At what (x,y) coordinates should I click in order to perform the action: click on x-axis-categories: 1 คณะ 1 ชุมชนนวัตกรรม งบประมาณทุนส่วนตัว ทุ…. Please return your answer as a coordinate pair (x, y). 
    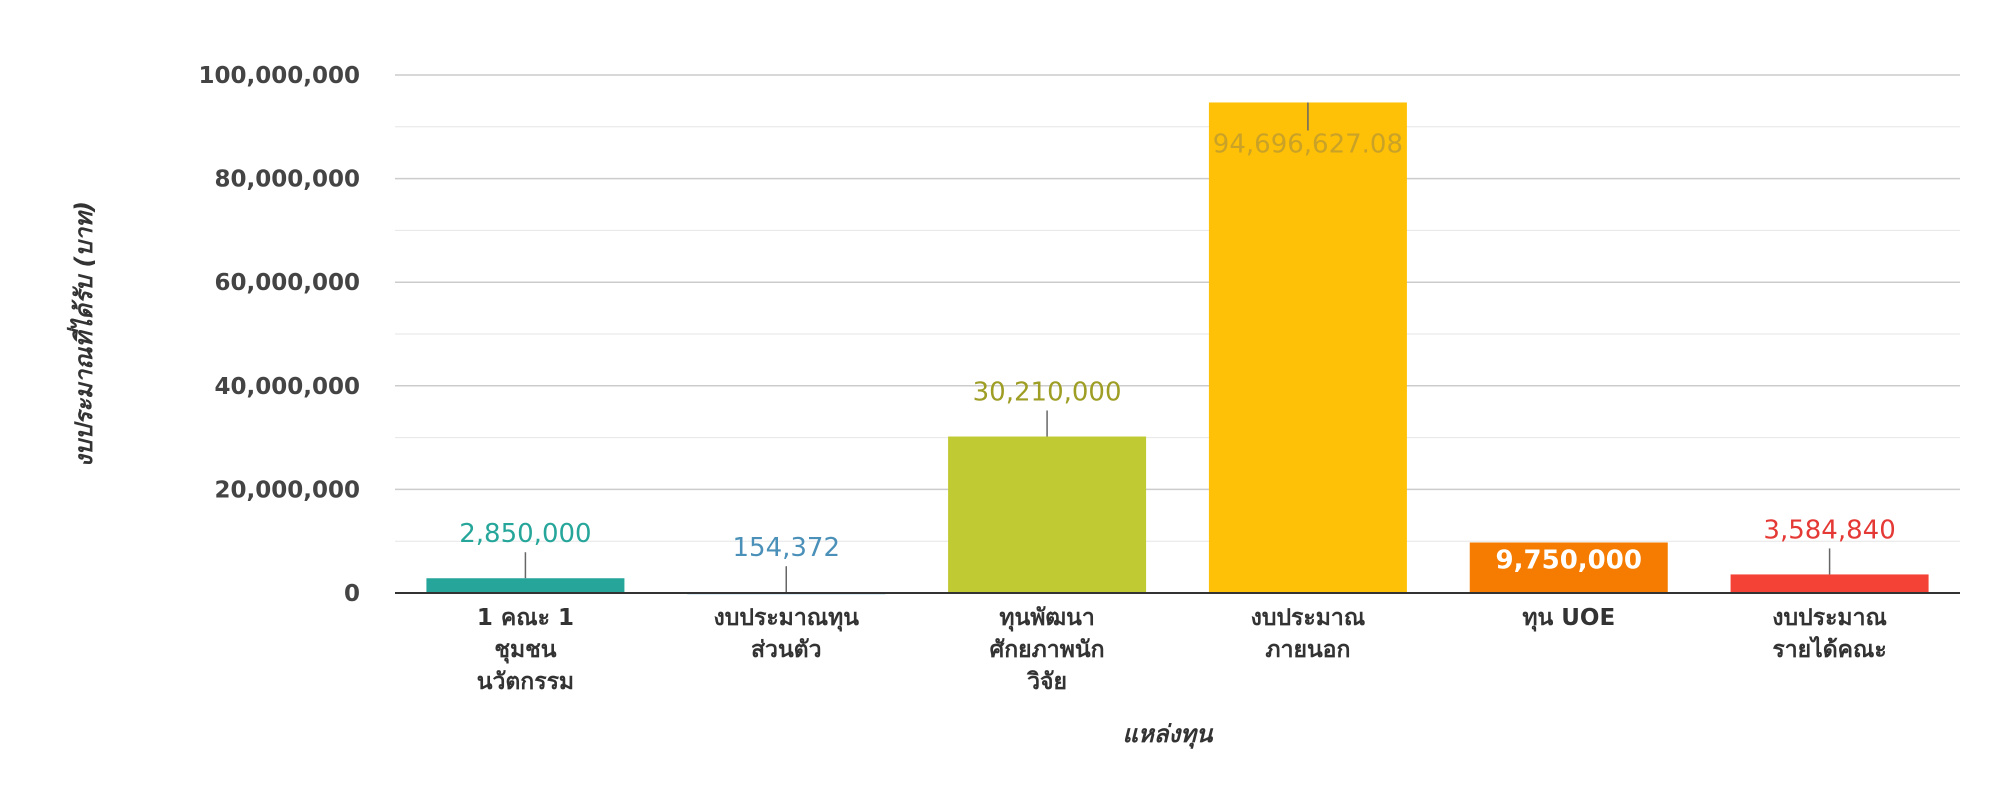
    Looking at the image, I should click on (1182, 650).